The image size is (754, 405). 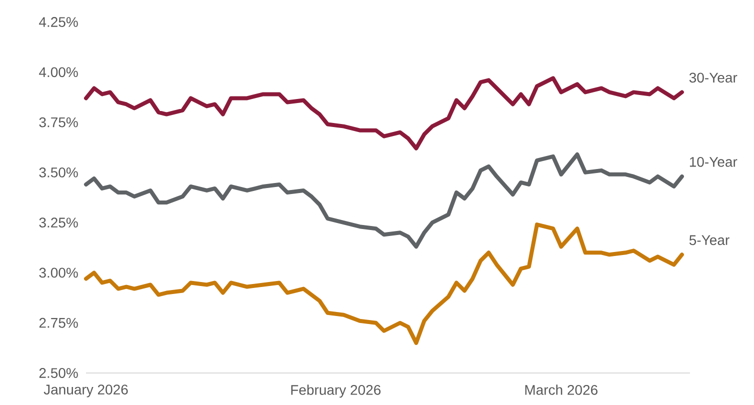 I want to click on y-tick-label: 3.75%, so click(x=58, y=122).